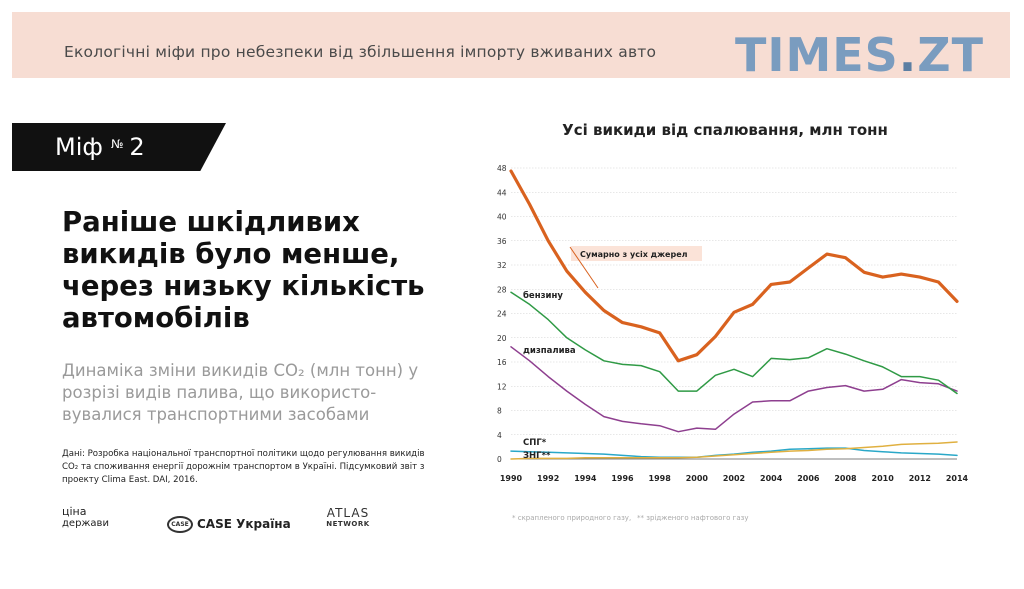  What do you see at coordinates (137, 147) in the screenshot?
I see `myth-number: 2` at bounding box center [137, 147].